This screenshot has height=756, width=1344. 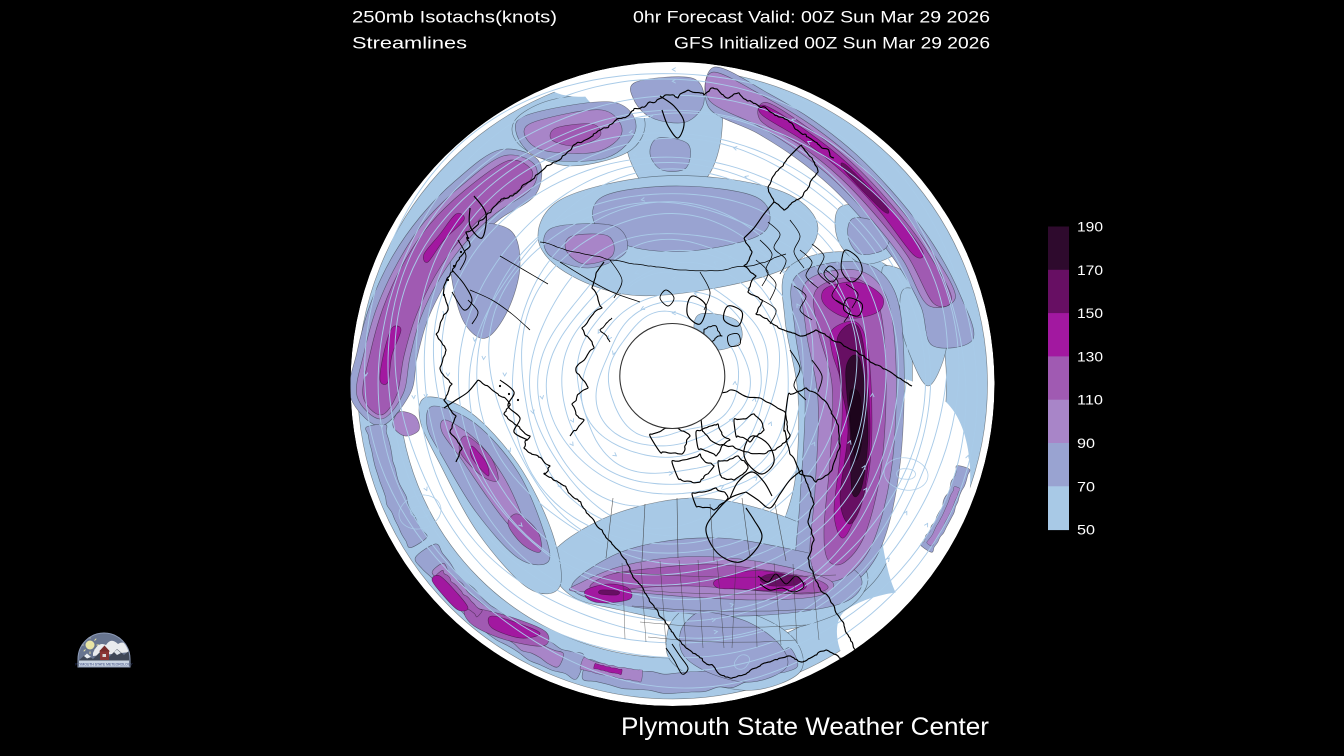 I want to click on svg-text: 170, so click(x=1090, y=270).